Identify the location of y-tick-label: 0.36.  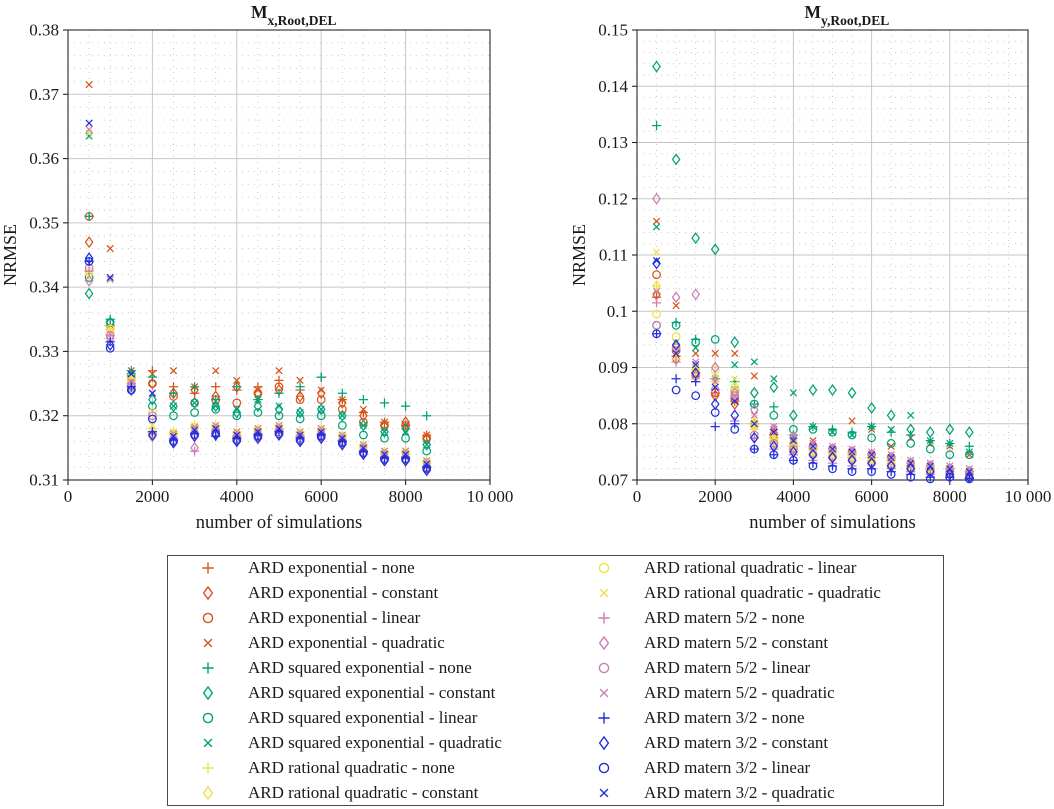
(44, 158).